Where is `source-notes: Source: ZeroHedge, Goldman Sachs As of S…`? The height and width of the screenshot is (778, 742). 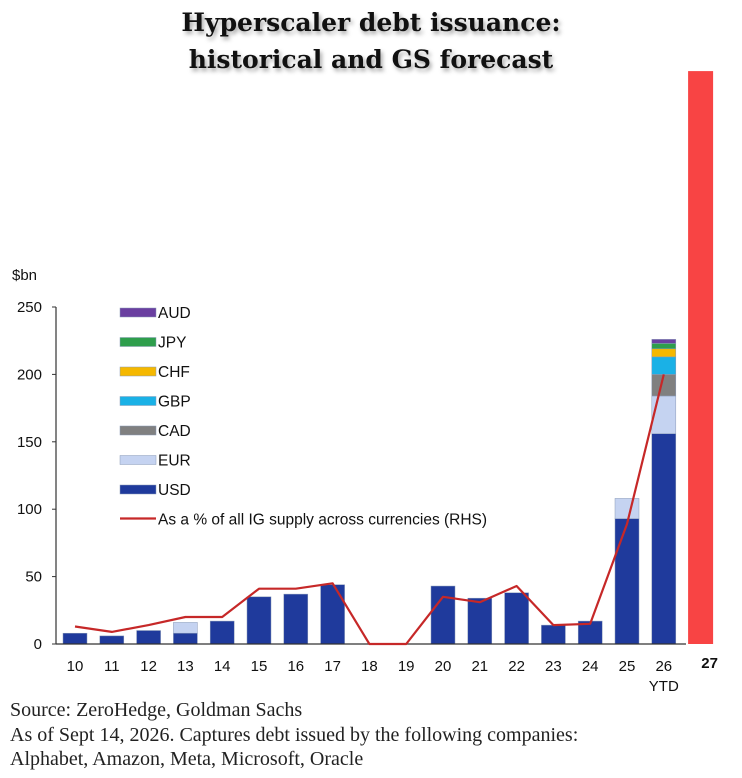
source-notes: Source: ZeroHedge, Goldman Sachs As of S… is located at coordinates (375, 735).